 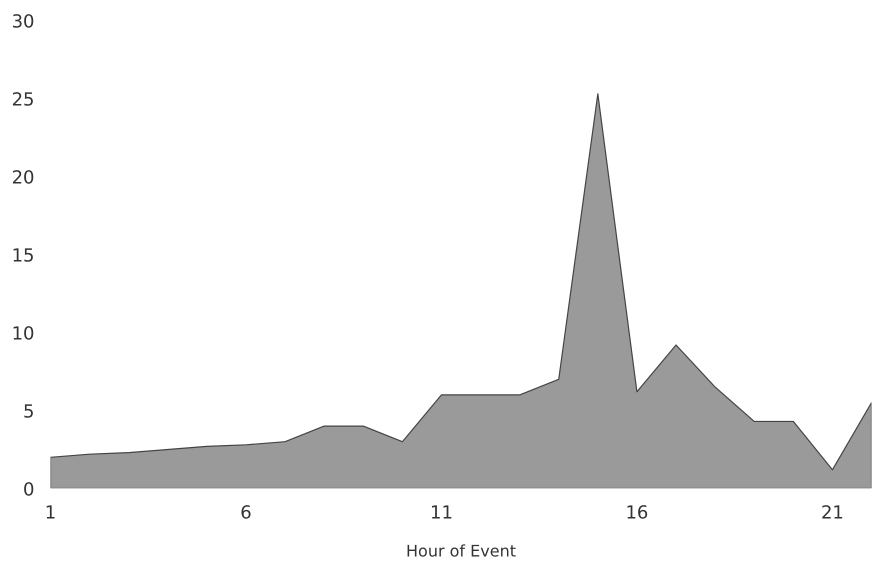 I want to click on y-tick-label: 15, so click(x=23, y=256).